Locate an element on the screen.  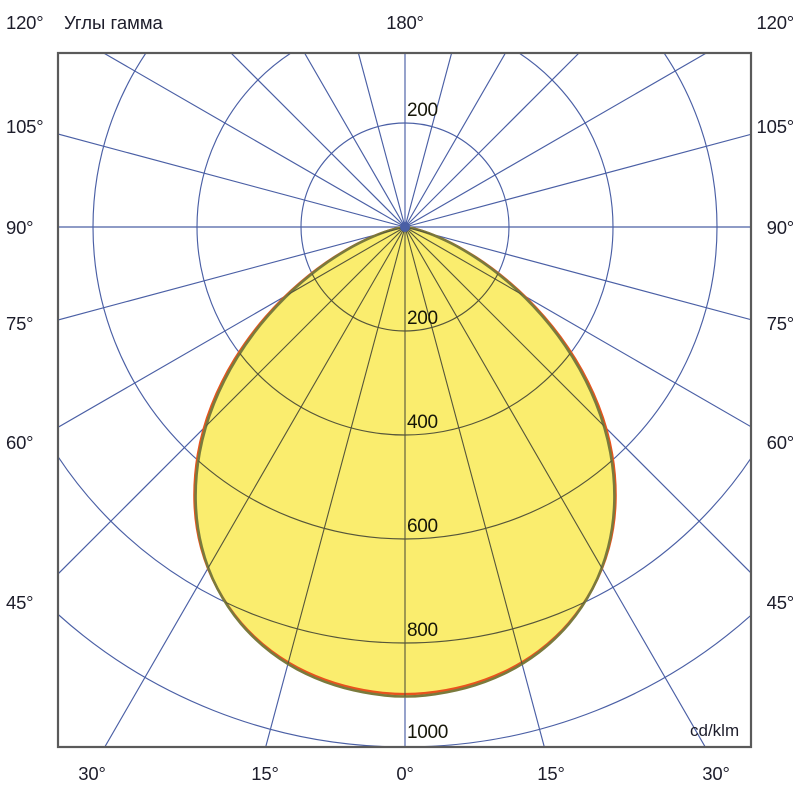
pole-origin-marker is located at coordinates (405, 227).